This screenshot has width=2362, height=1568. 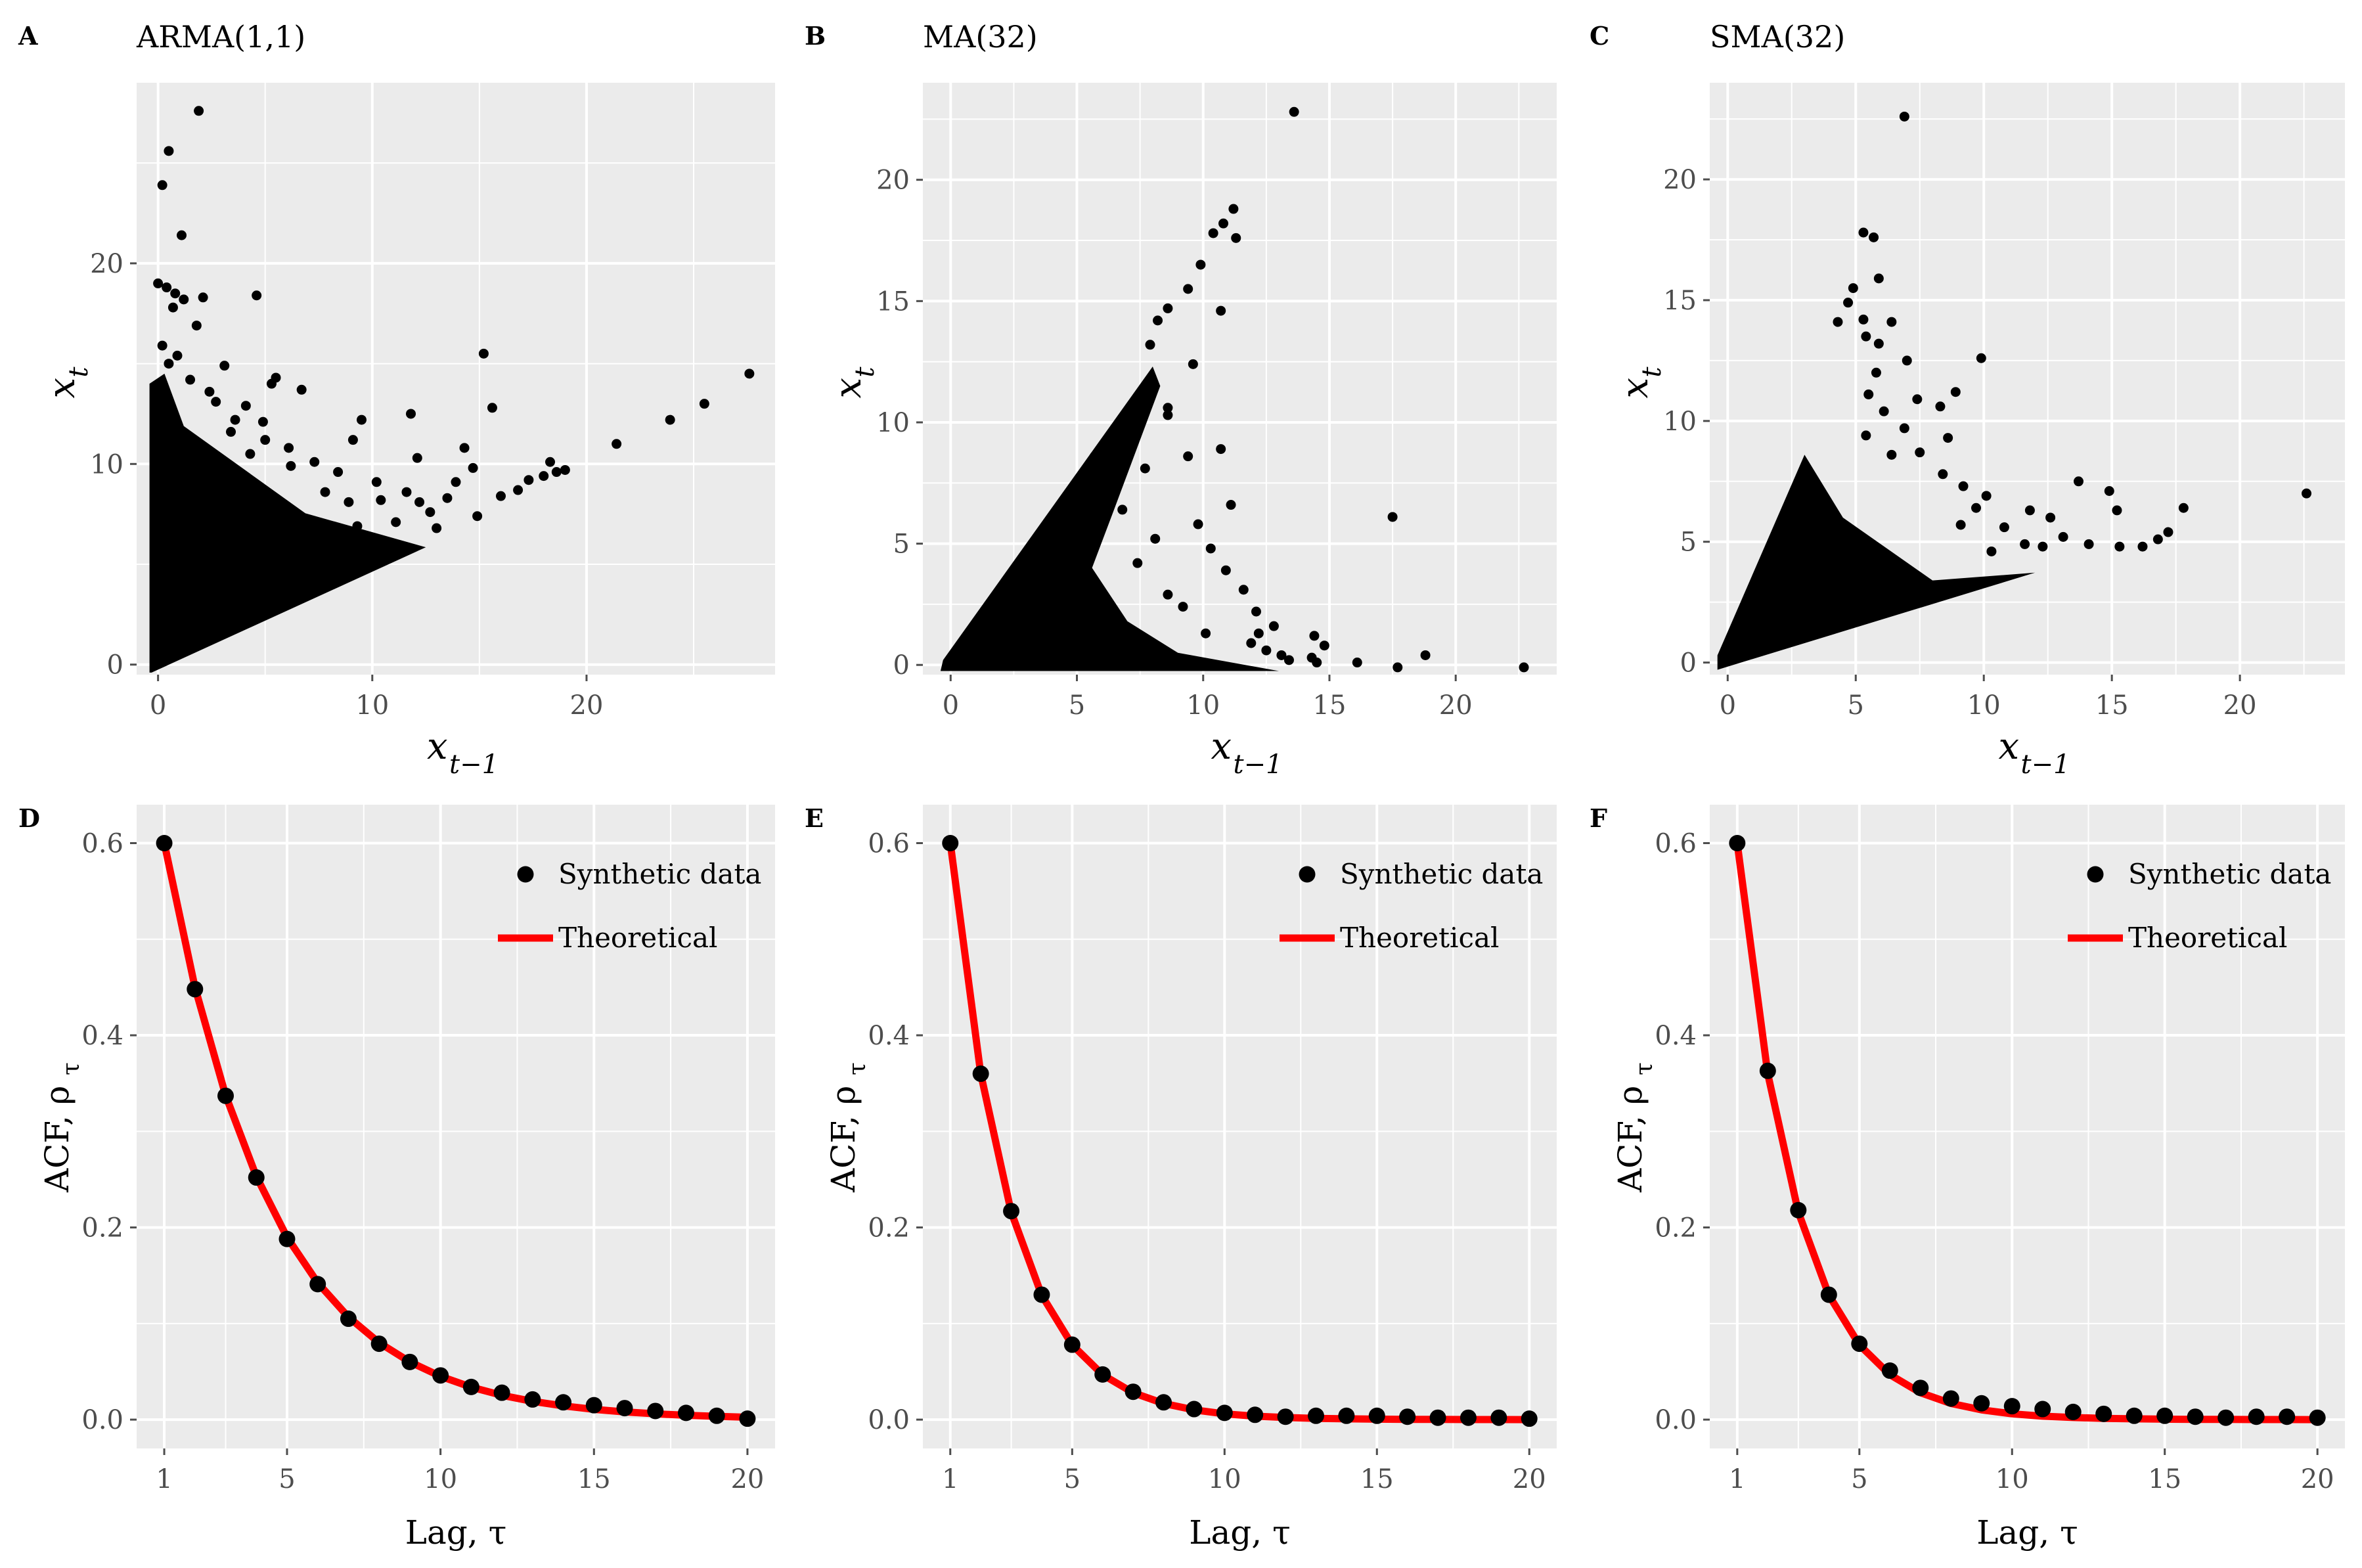 What do you see at coordinates (1634, 1127) in the screenshot?
I see `y-axis-title: ACF, ρ τ` at bounding box center [1634, 1127].